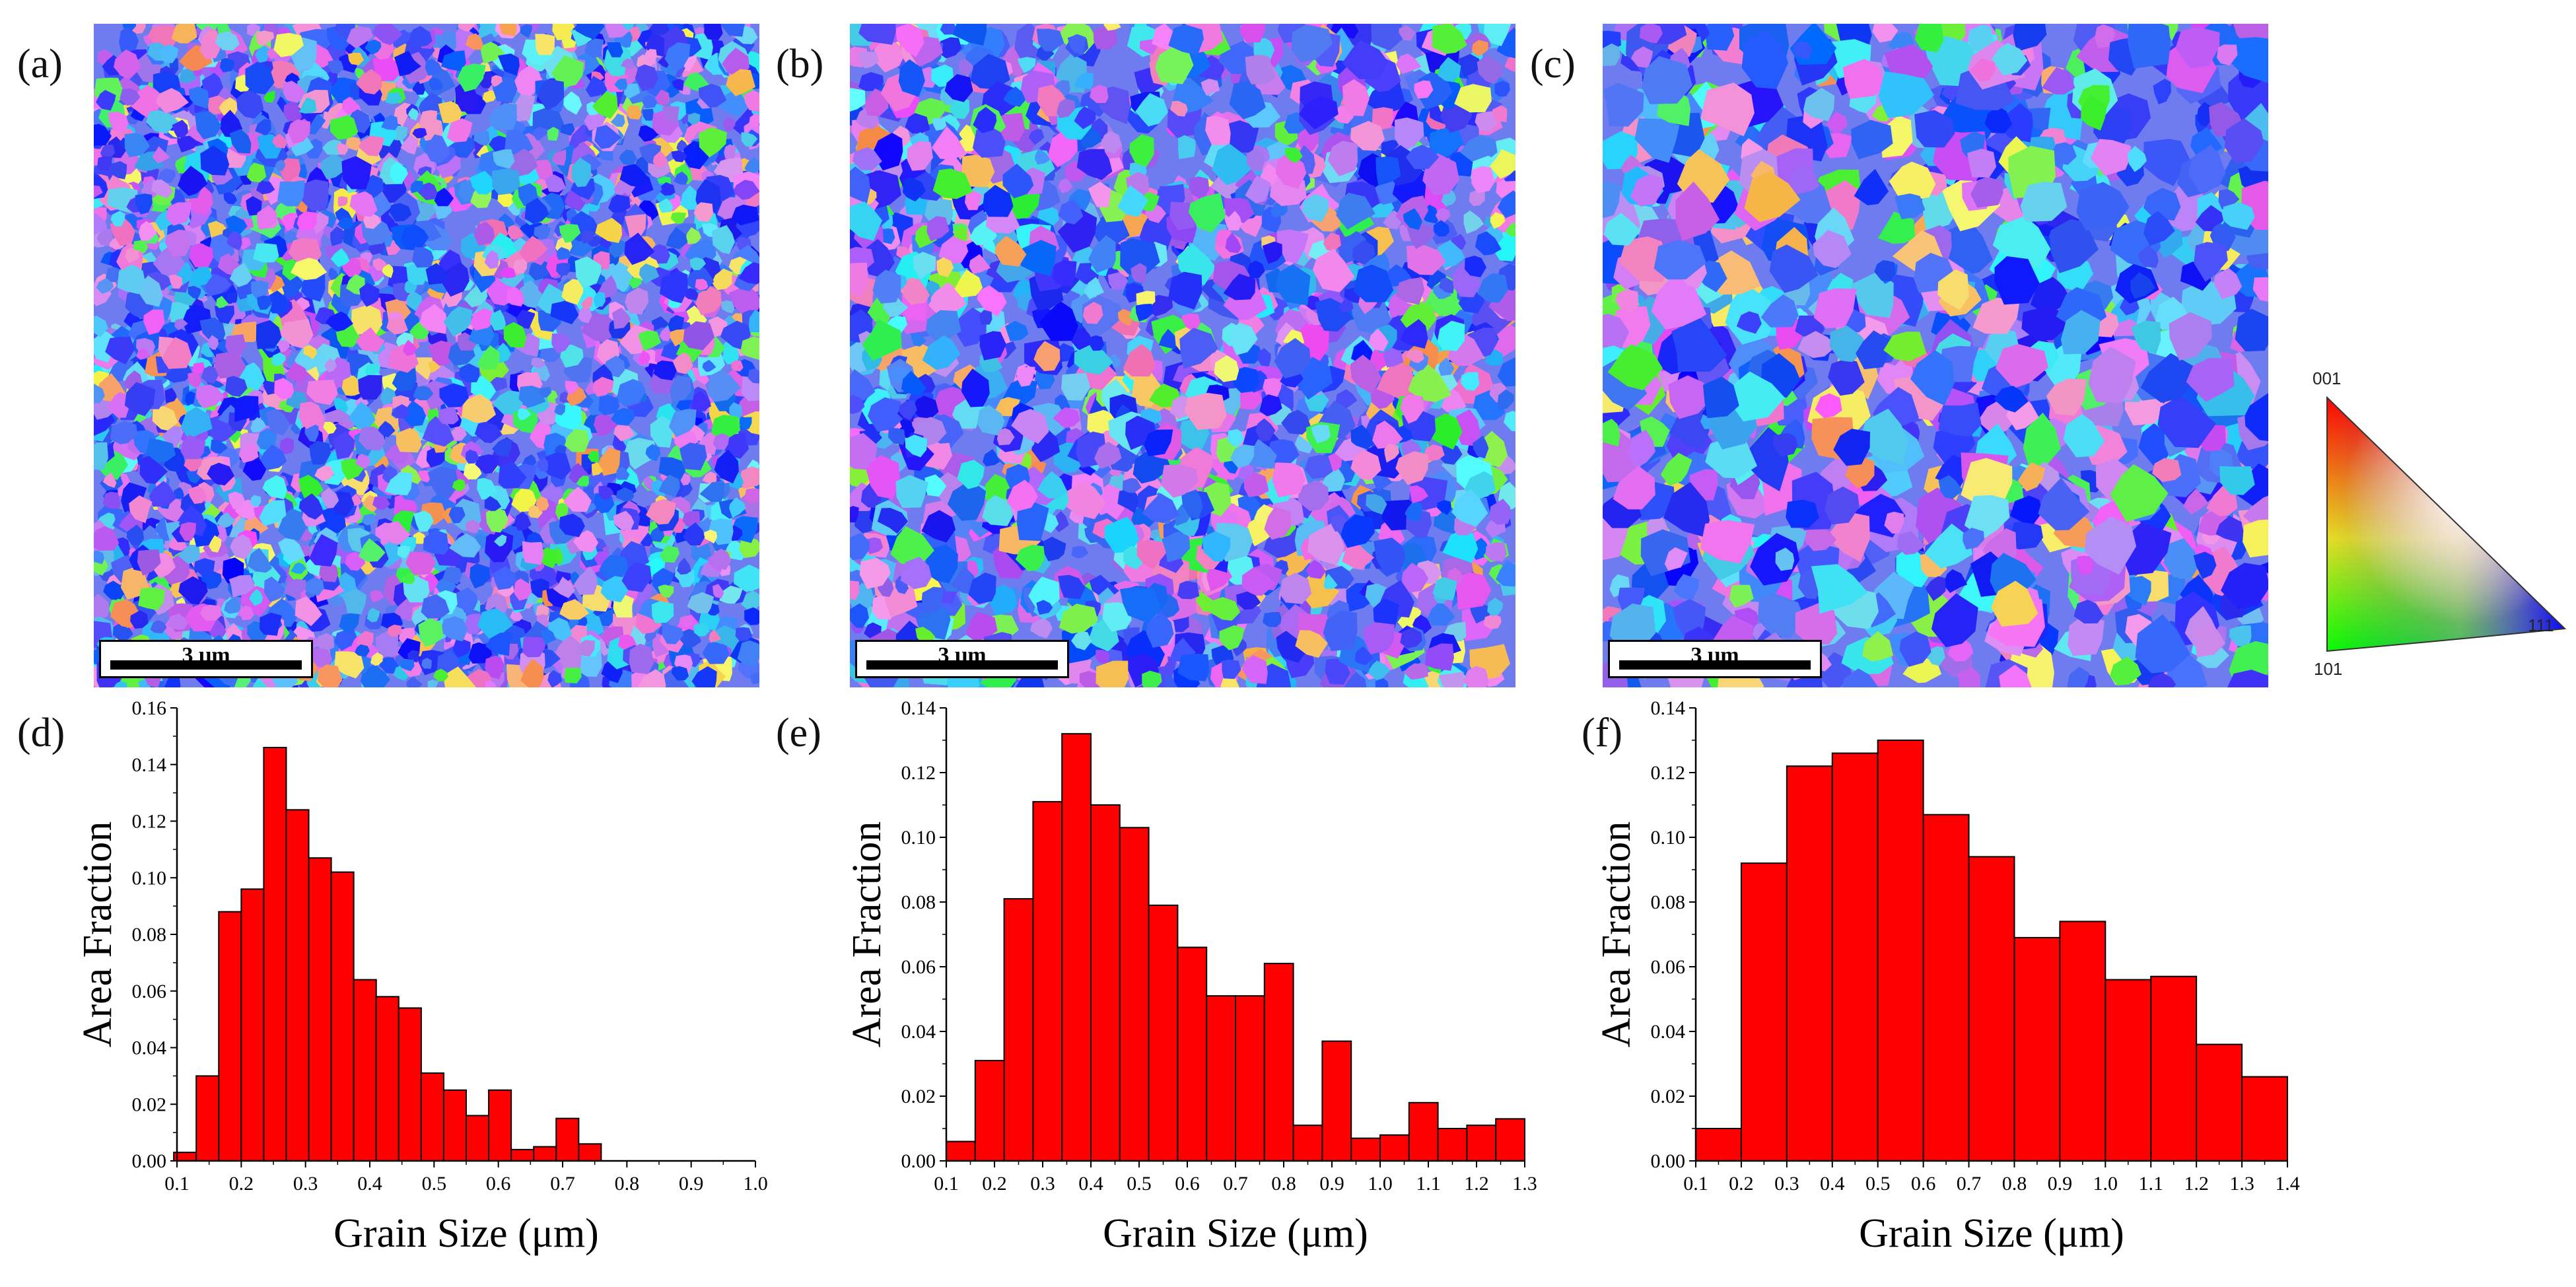 This screenshot has height=1287, width=2576. What do you see at coordinates (41, 733) in the screenshot?
I see `panel-letter-d: (d)` at bounding box center [41, 733].